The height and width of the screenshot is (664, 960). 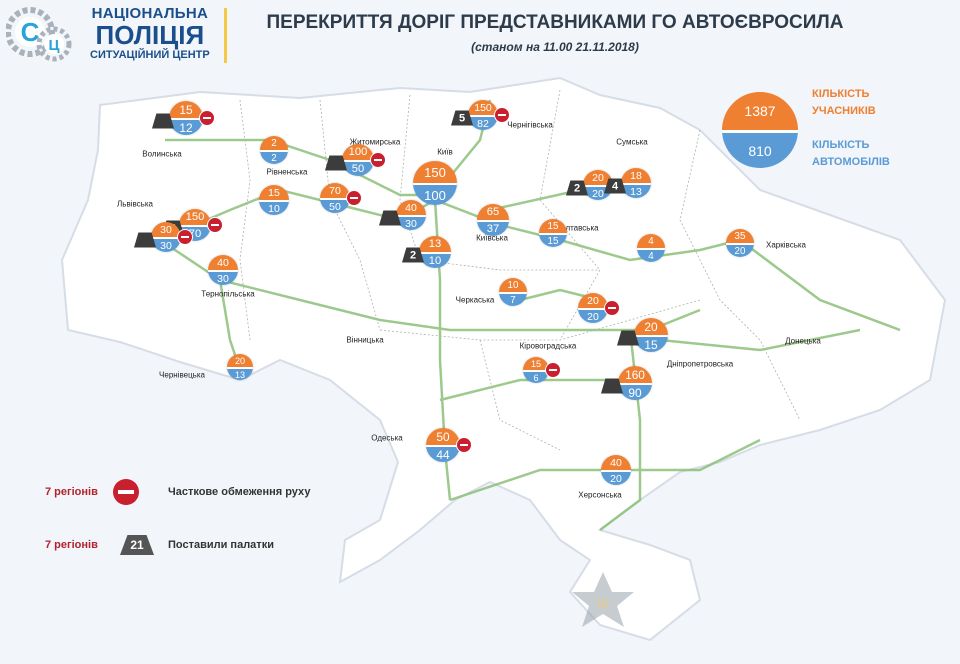 I want to click on region-marker: 18 13, so click(x=636, y=183).